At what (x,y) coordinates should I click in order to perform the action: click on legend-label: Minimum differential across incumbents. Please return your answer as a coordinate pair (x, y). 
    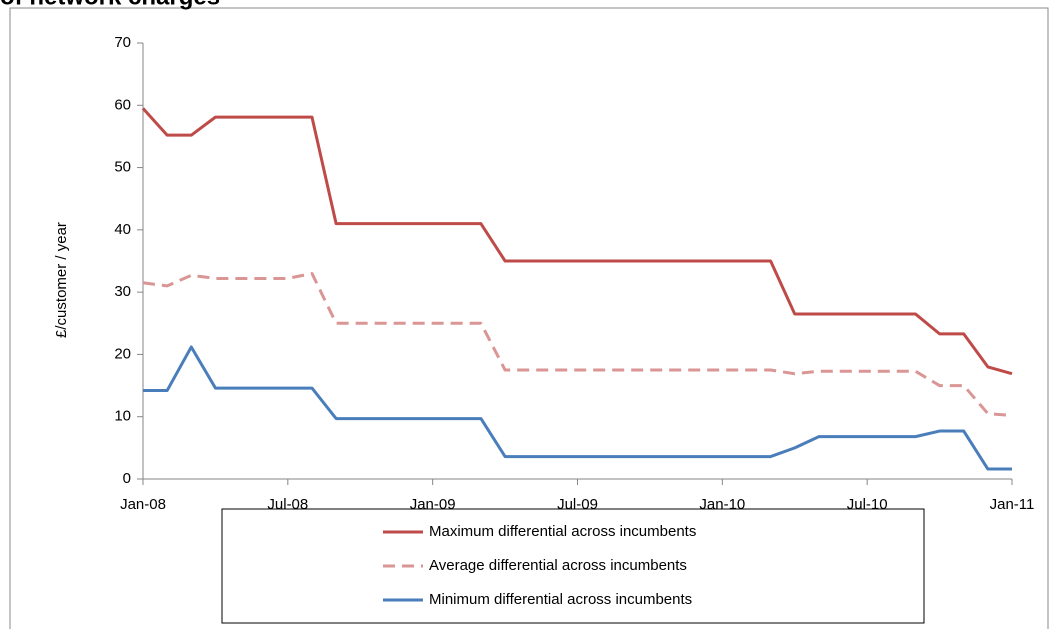
    Looking at the image, I should click on (560, 599).